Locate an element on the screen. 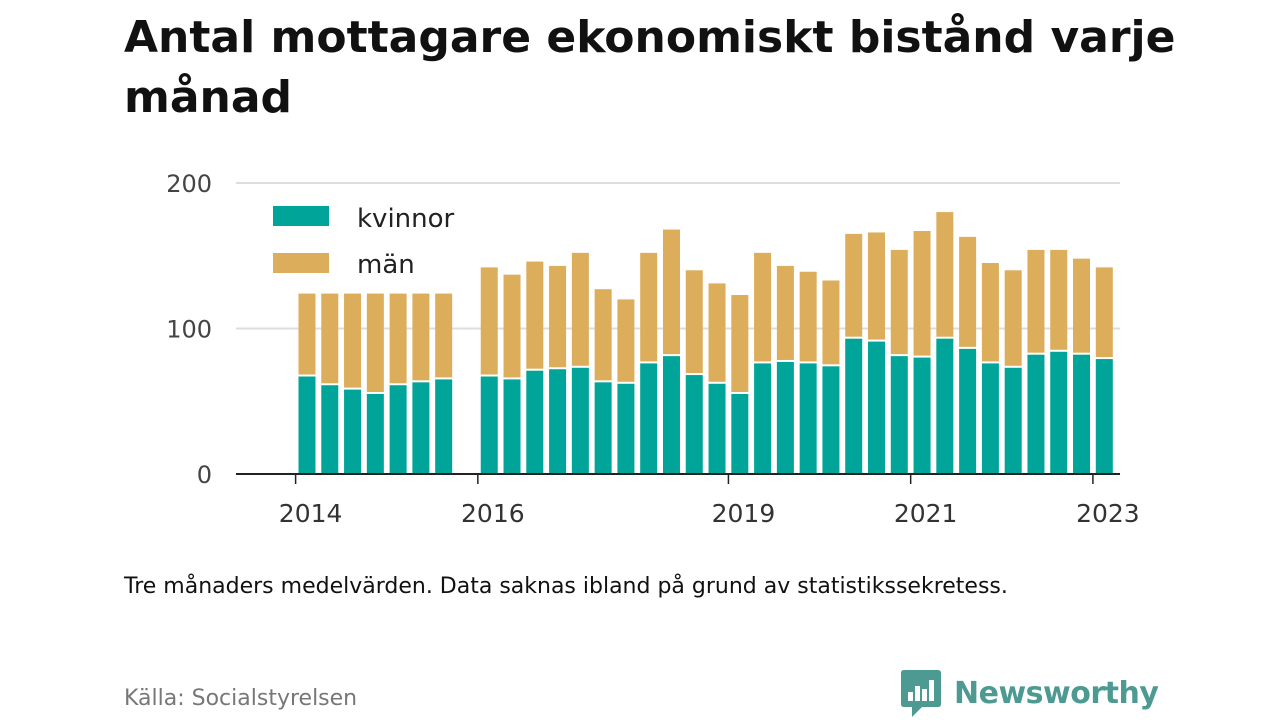  legend: kvinnor män is located at coordinates (364, 242).